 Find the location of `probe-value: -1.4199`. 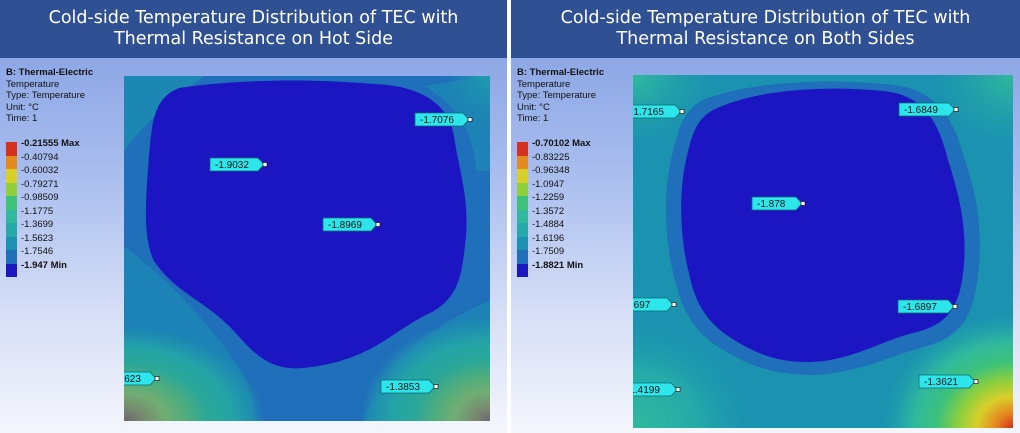

probe-value: -1.4199 is located at coordinates (646, 390).